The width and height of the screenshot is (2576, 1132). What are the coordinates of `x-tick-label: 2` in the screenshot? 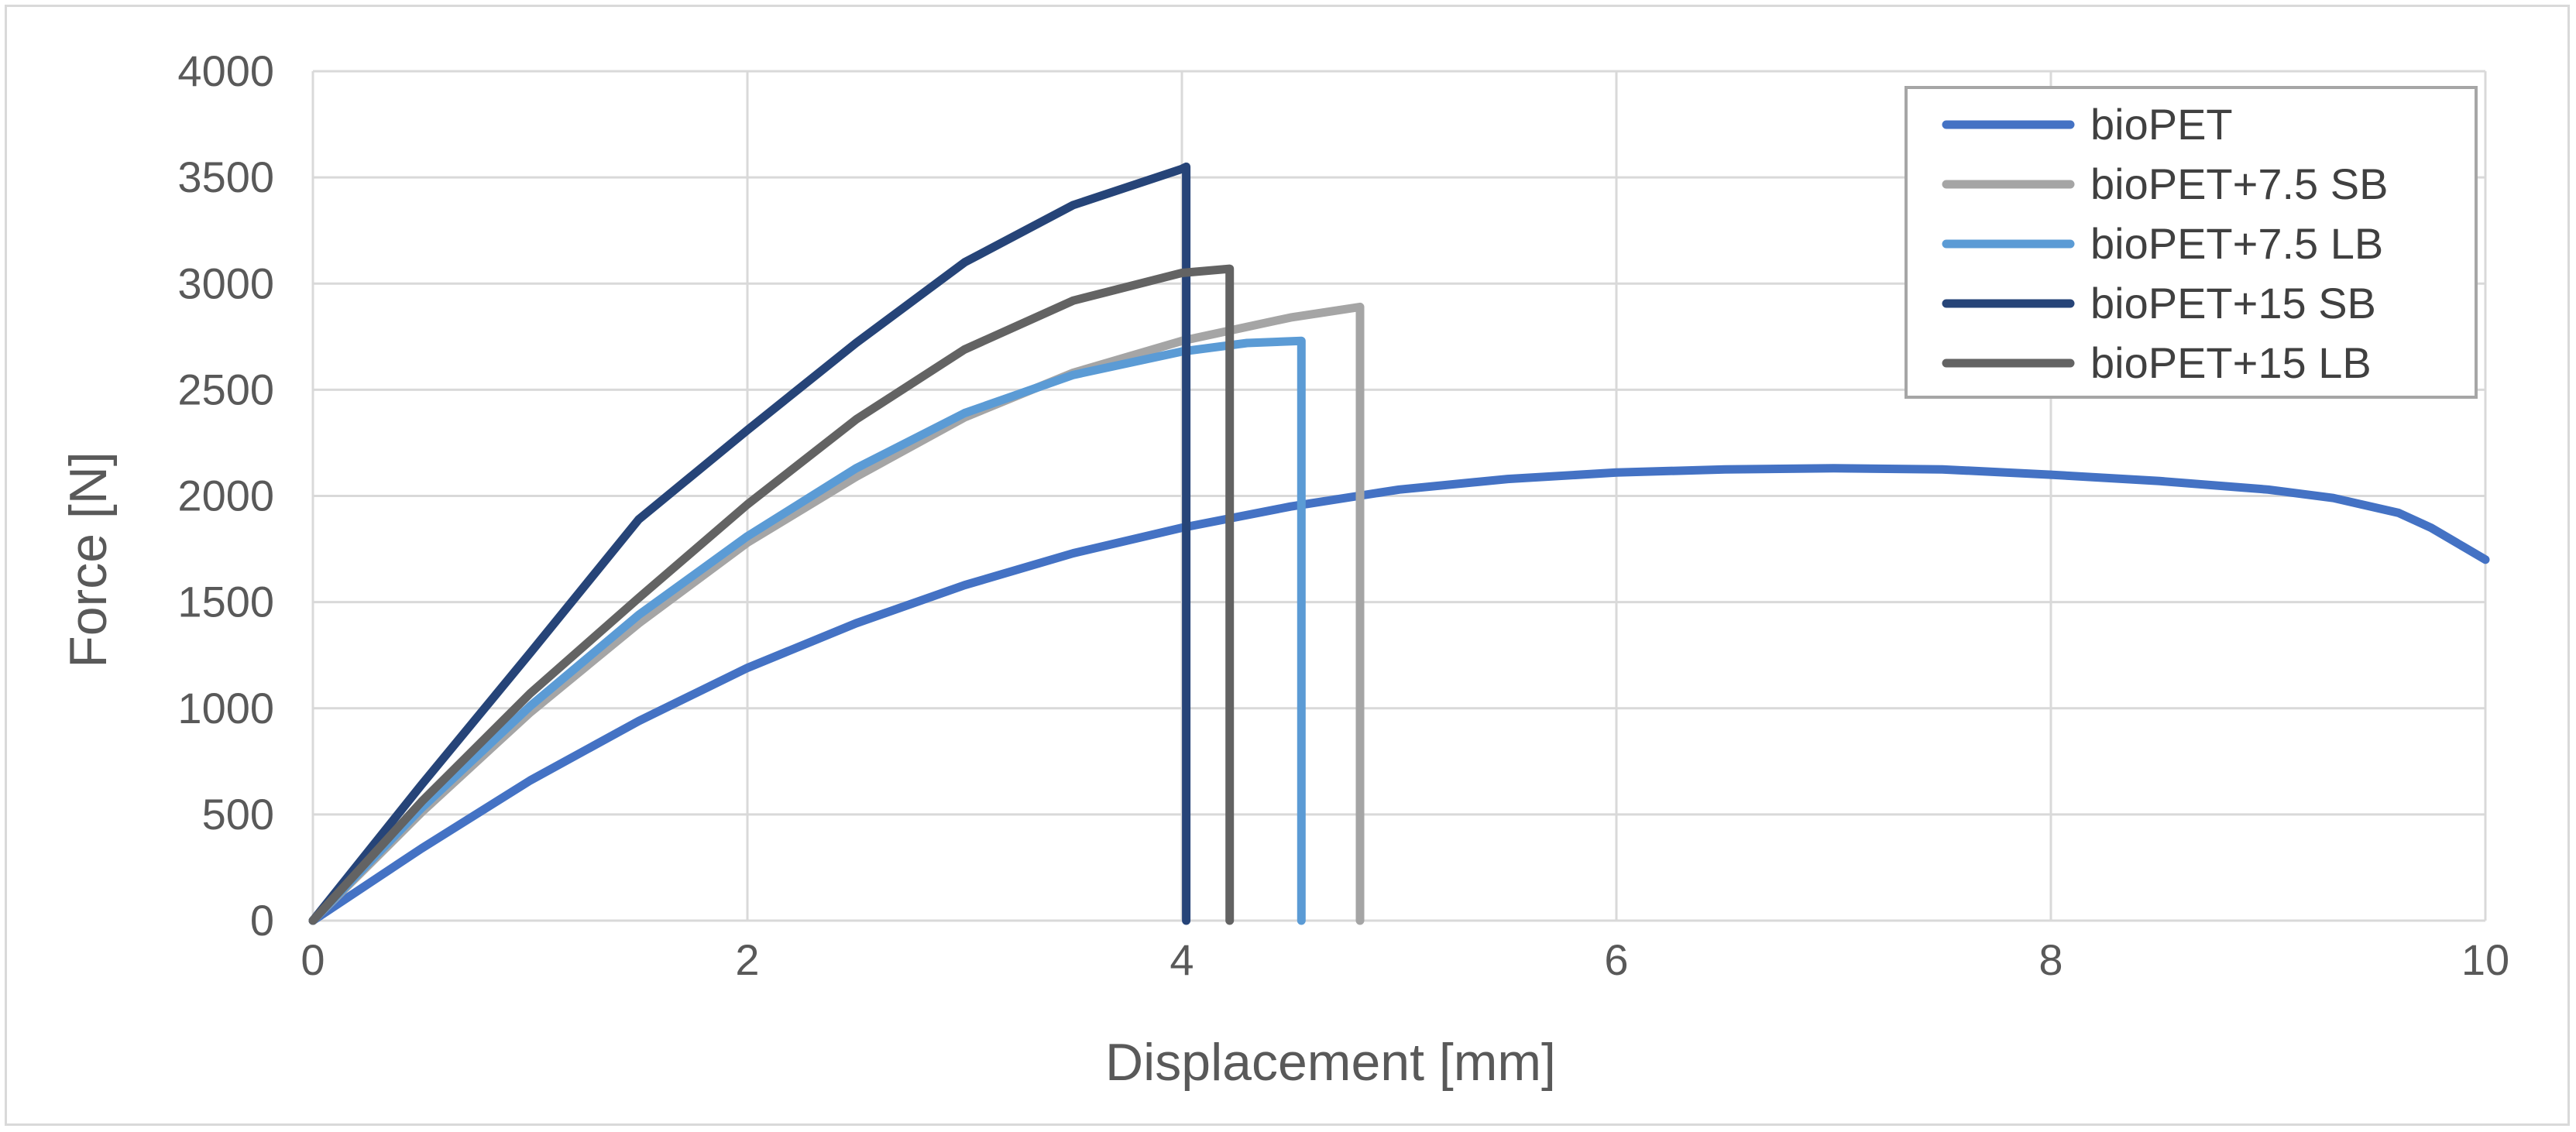 It's located at (747, 960).